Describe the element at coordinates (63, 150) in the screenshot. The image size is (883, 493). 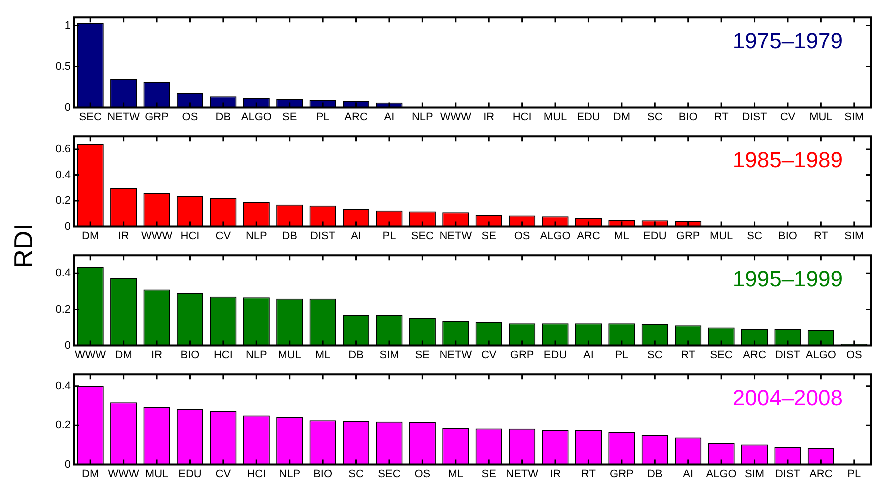
I see `y-tick-label: 0.6` at that location.